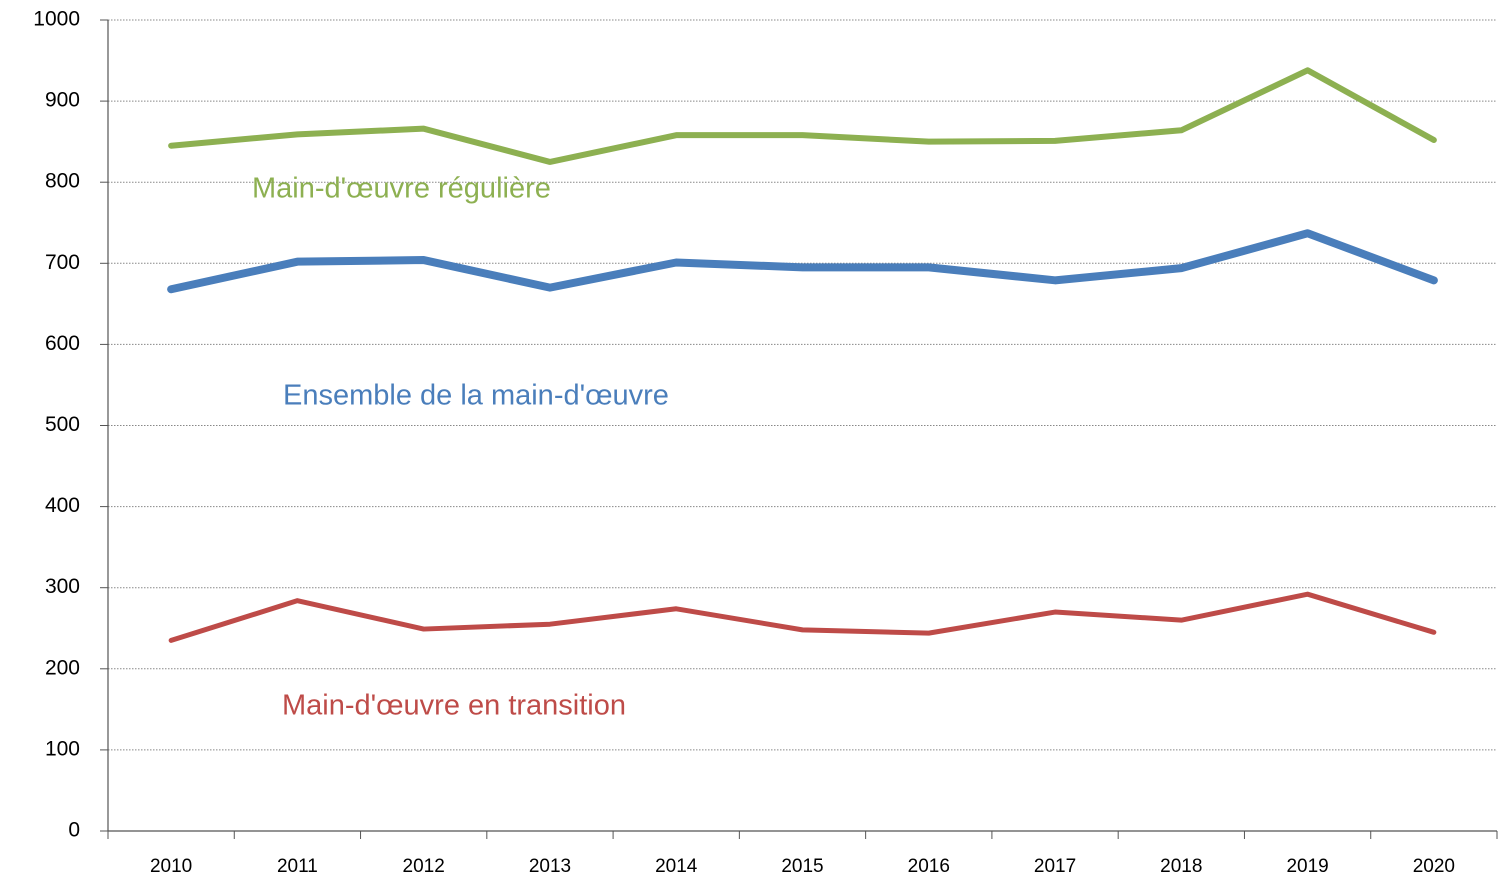 The image size is (1499, 881). What do you see at coordinates (62, 586) in the screenshot?
I see `y-tick-label: 300` at bounding box center [62, 586].